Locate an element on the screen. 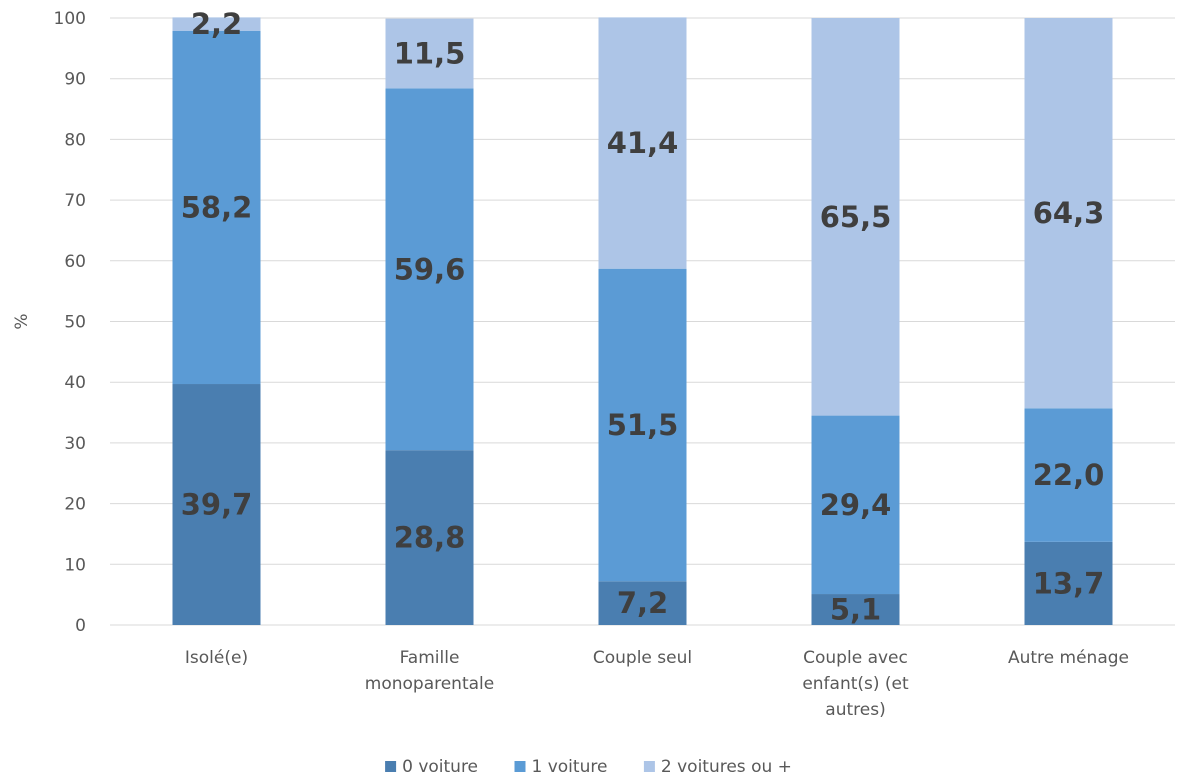 This screenshot has height=783, width=1196. y-tick-label: 70 is located at coordinates (75, 201).